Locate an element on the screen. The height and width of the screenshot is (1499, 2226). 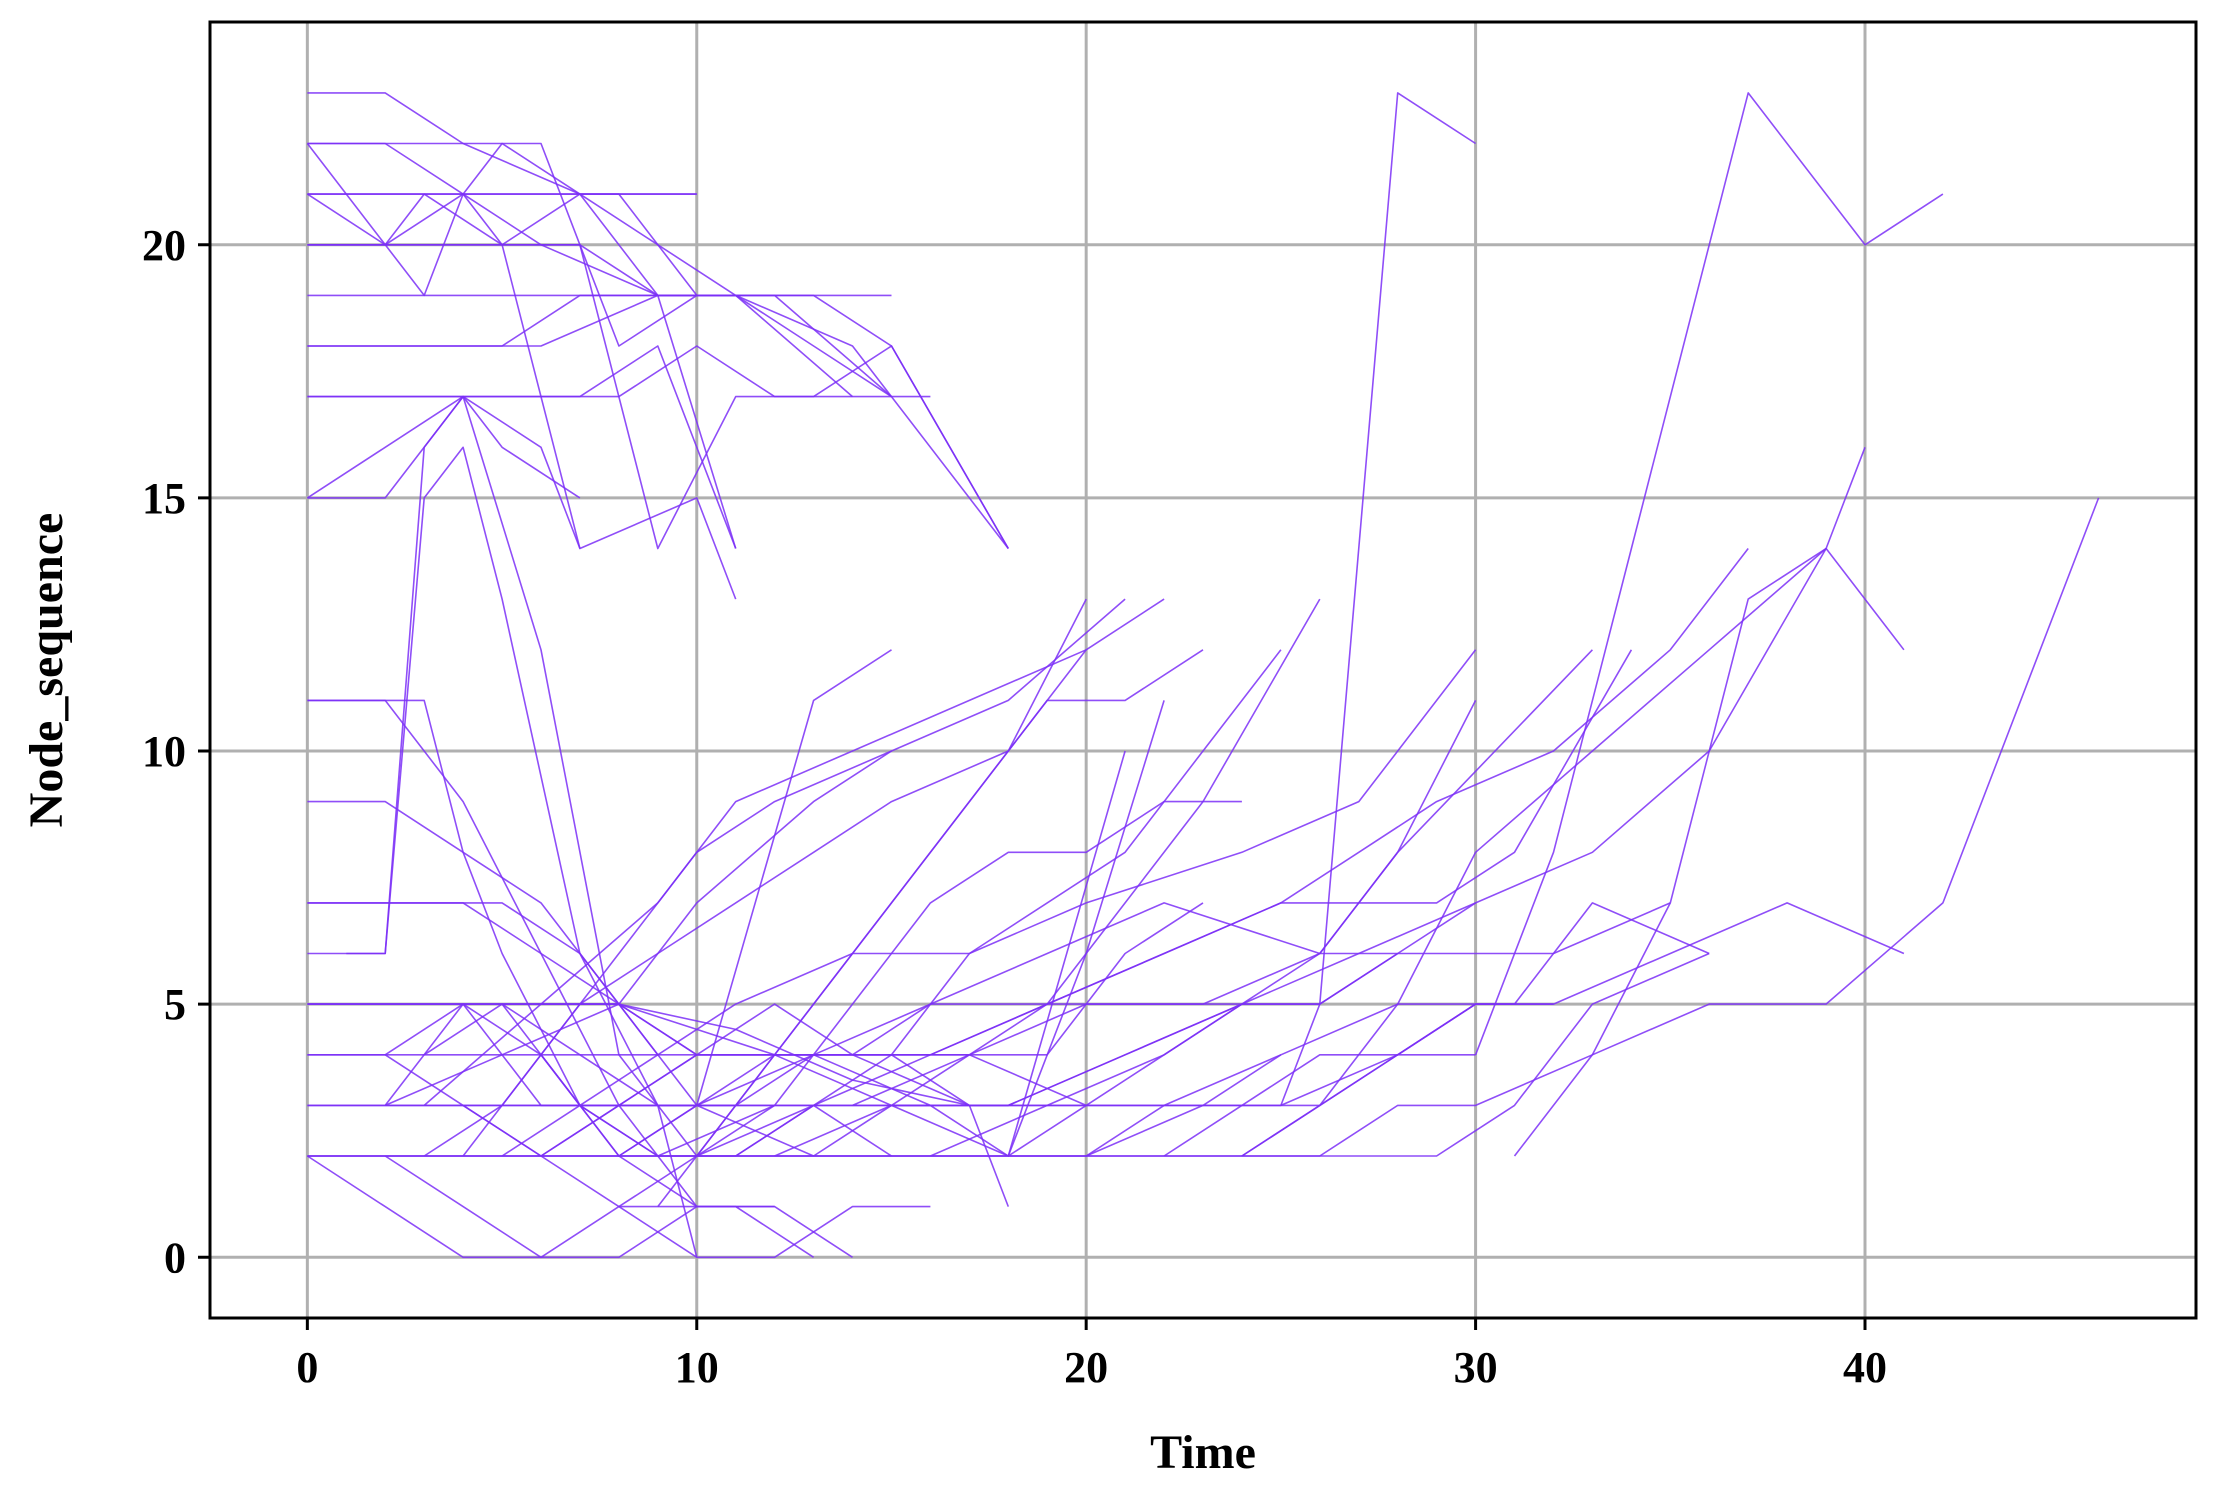
x-axis-label: Time is located at coordinates (1203, 1452).